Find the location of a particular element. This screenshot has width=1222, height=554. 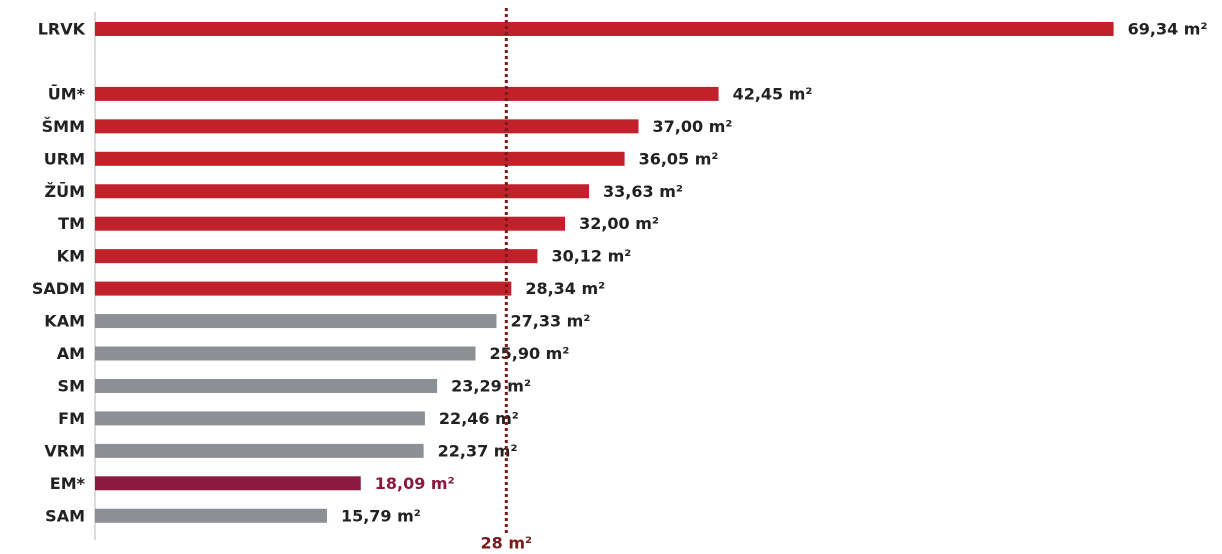

category-label: SM is located at coordinates (71, 385).